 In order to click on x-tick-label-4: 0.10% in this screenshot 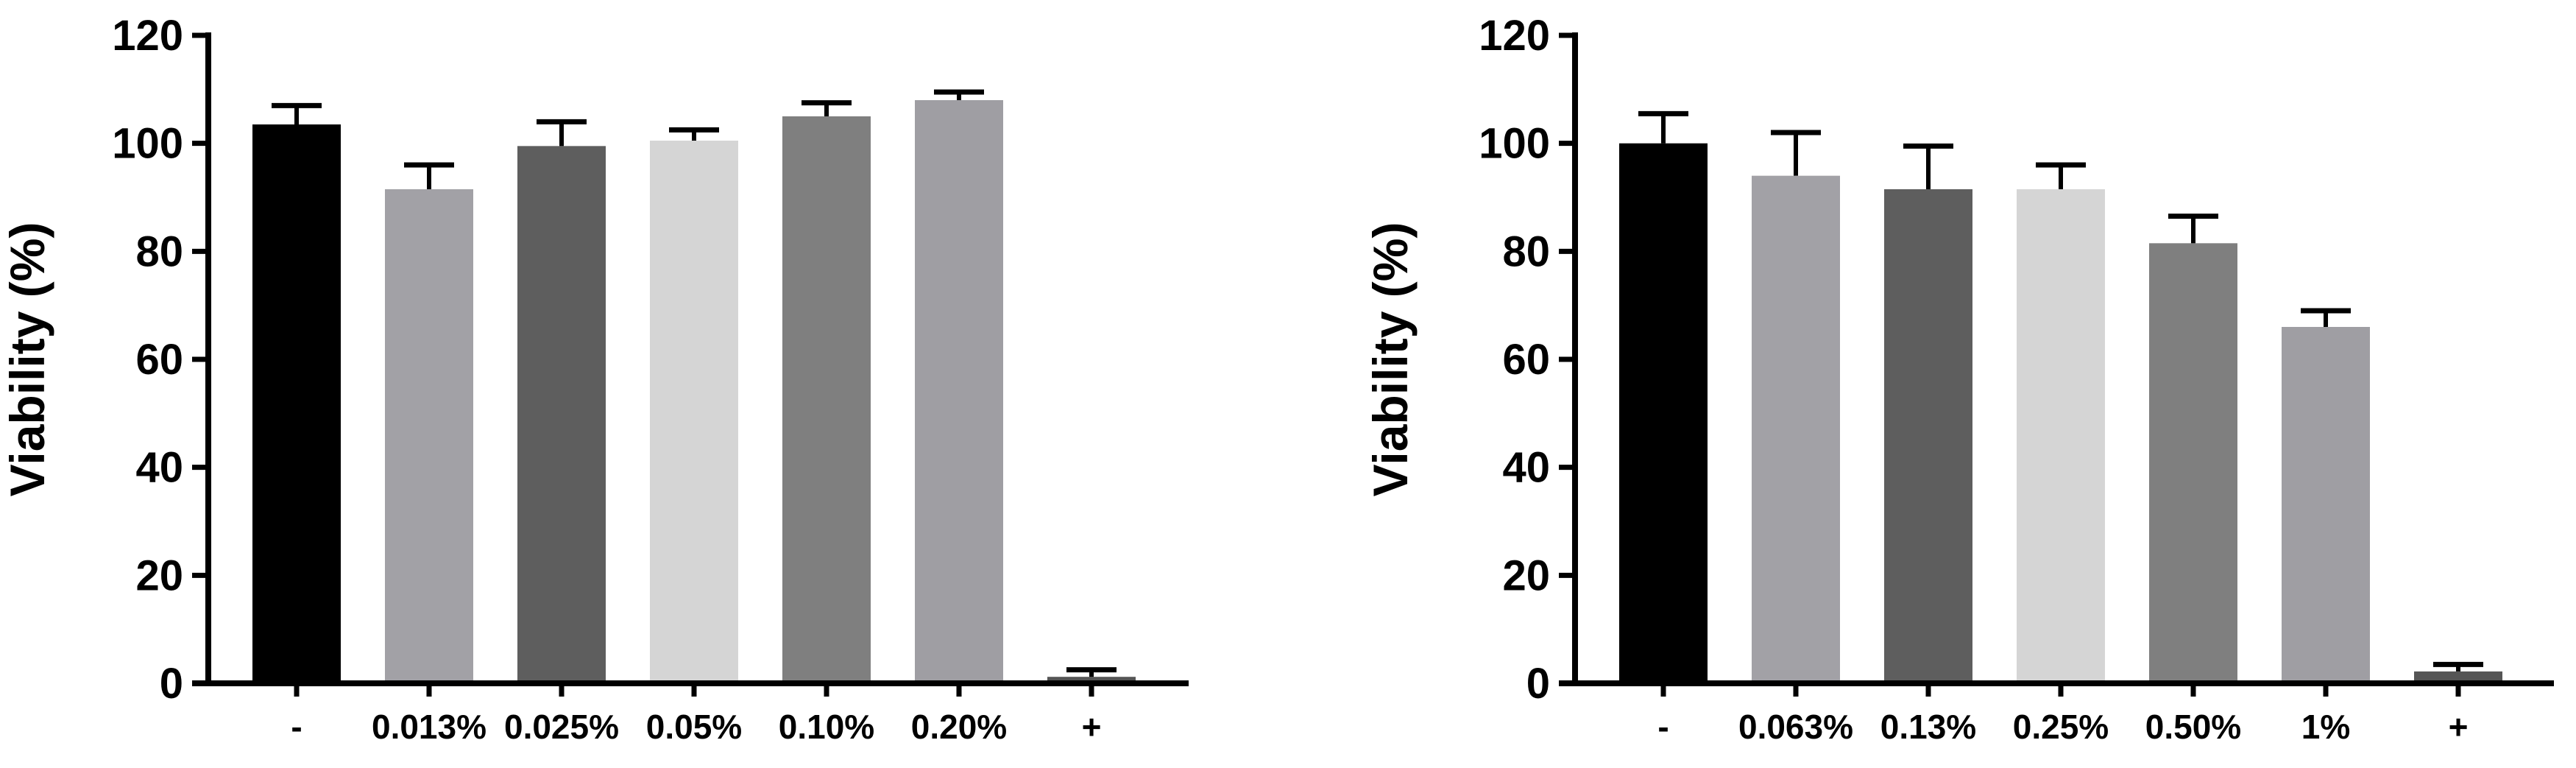, I will do `click(827, 727)`.